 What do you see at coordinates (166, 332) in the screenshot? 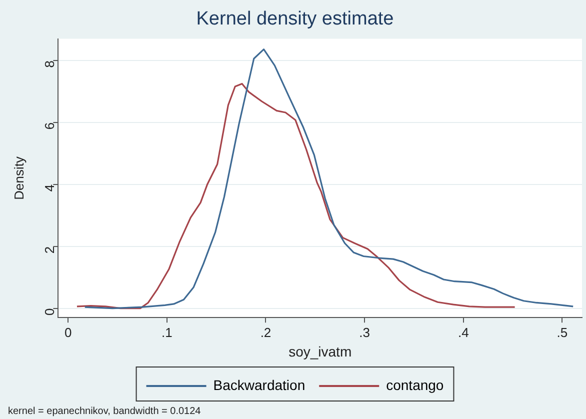
I see `x-tick-label: .1` at bounding box center [166, 332].